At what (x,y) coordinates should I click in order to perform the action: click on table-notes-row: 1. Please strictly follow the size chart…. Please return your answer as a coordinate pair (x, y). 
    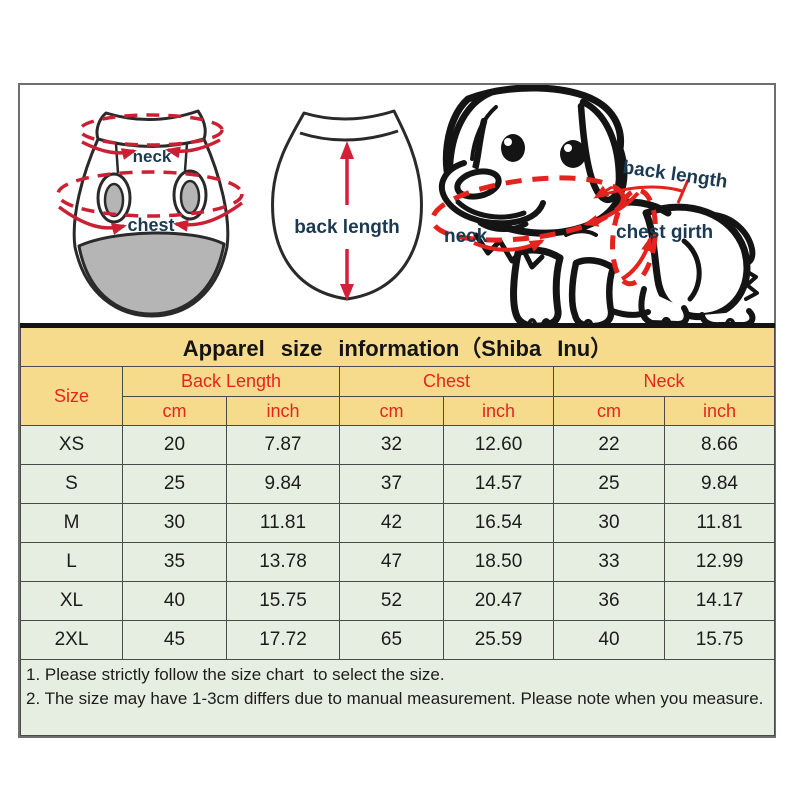
    Looking at the image, I should click on (397, 697).